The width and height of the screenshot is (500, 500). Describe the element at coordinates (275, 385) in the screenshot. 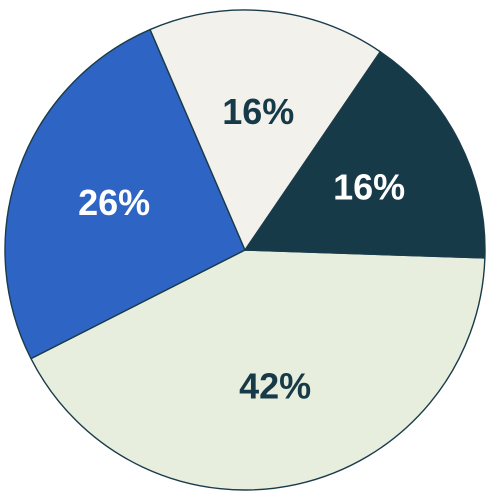

I see `pie-slice-label: 42%` at that location.